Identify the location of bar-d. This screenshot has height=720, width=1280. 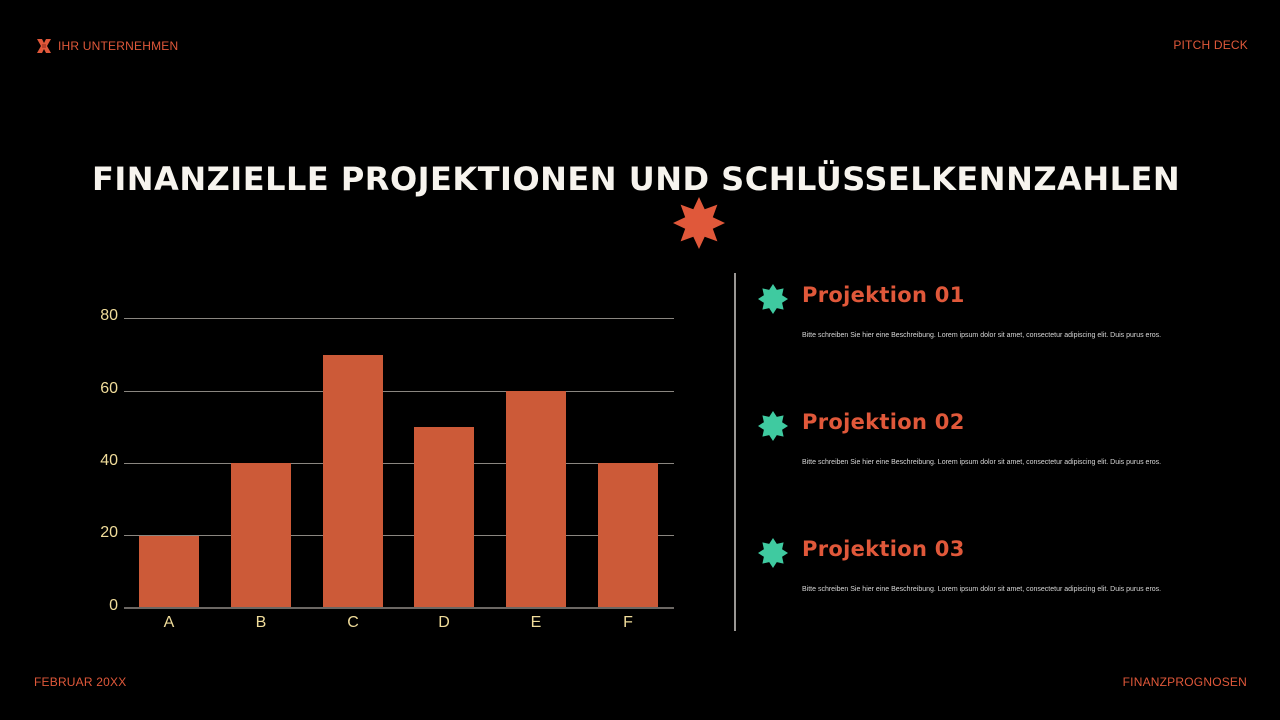
(444, 517).